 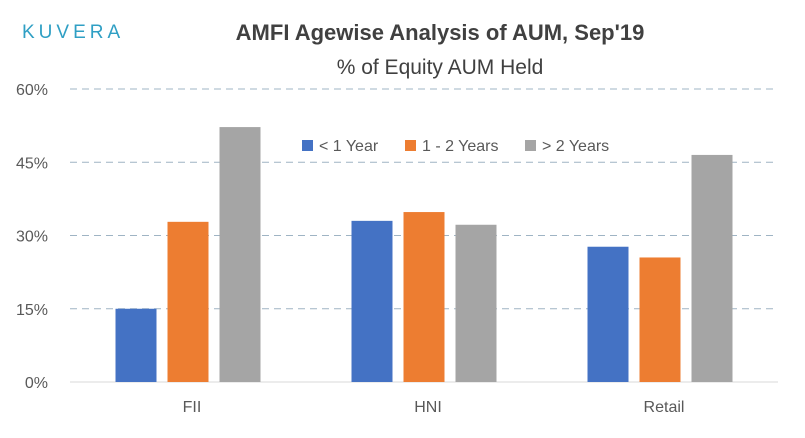 What do you see at coordinates (73, 32) in the screenshot?
I see `kuvera-logo: KUVERA` at bounding box center [73, 32].